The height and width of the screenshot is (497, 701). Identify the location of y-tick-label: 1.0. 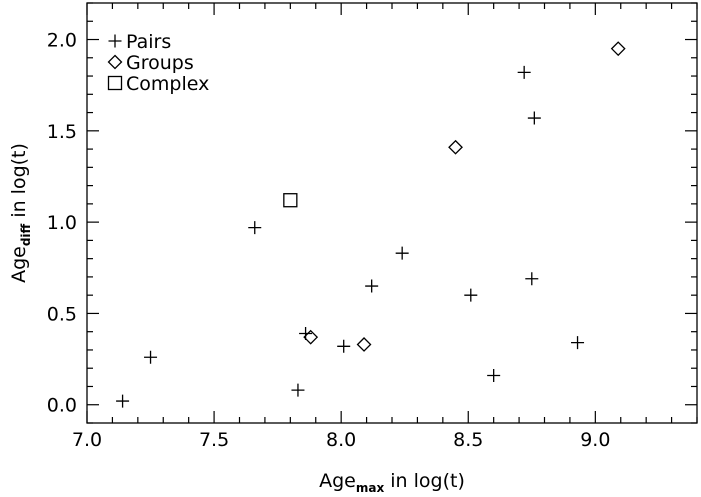
(62, 223).